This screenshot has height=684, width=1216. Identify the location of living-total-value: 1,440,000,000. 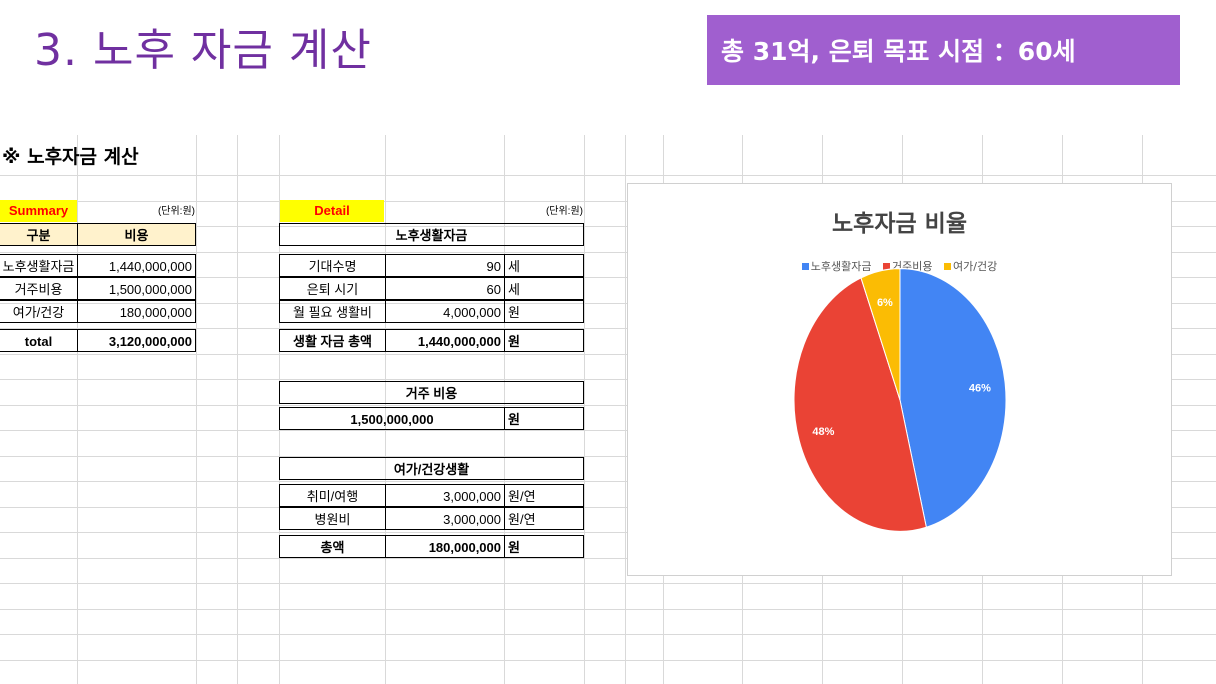
(445, 340).